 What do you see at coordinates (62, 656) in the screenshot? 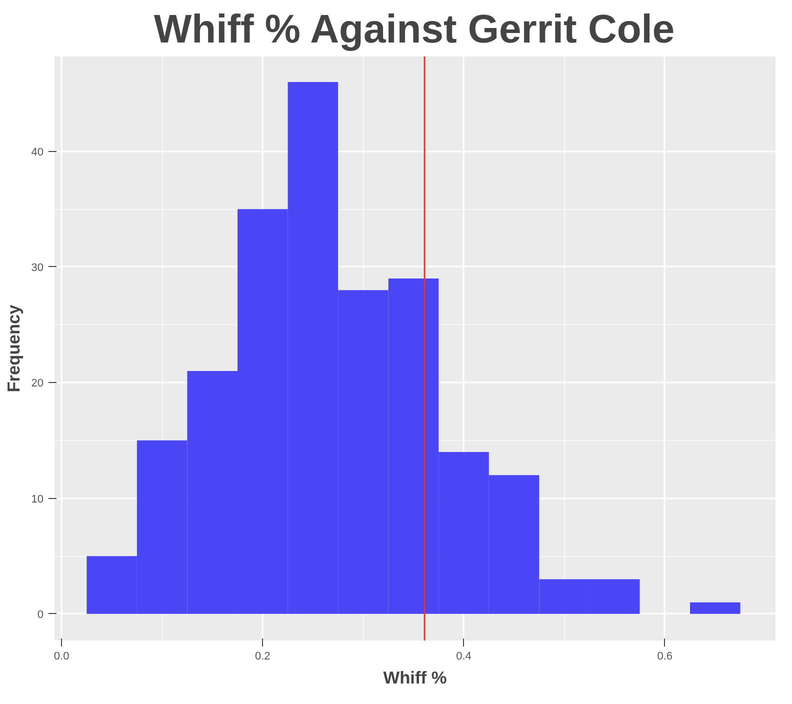
I see `x-tick-label: 0.0` at bounding box center [62, 656].